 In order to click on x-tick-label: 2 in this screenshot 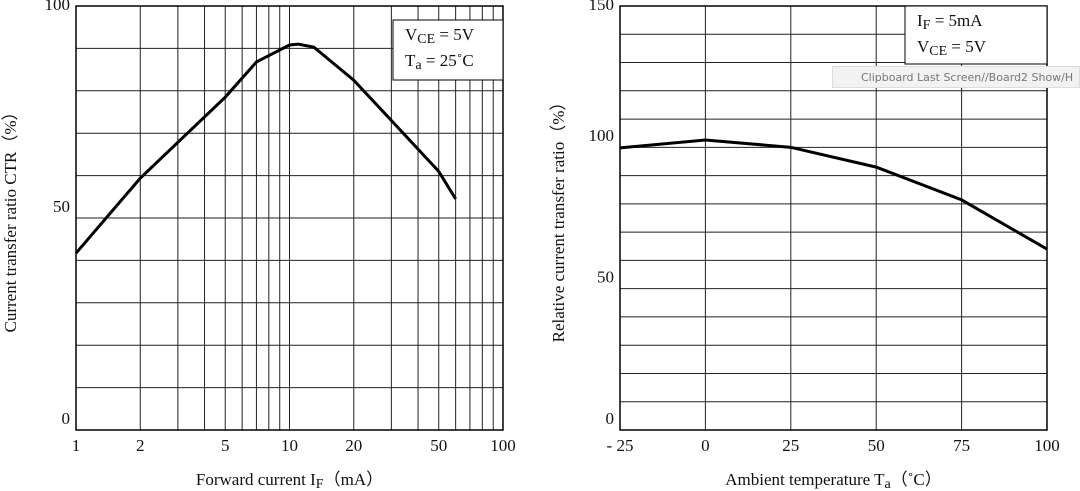, I will do `click(140, 445)`.